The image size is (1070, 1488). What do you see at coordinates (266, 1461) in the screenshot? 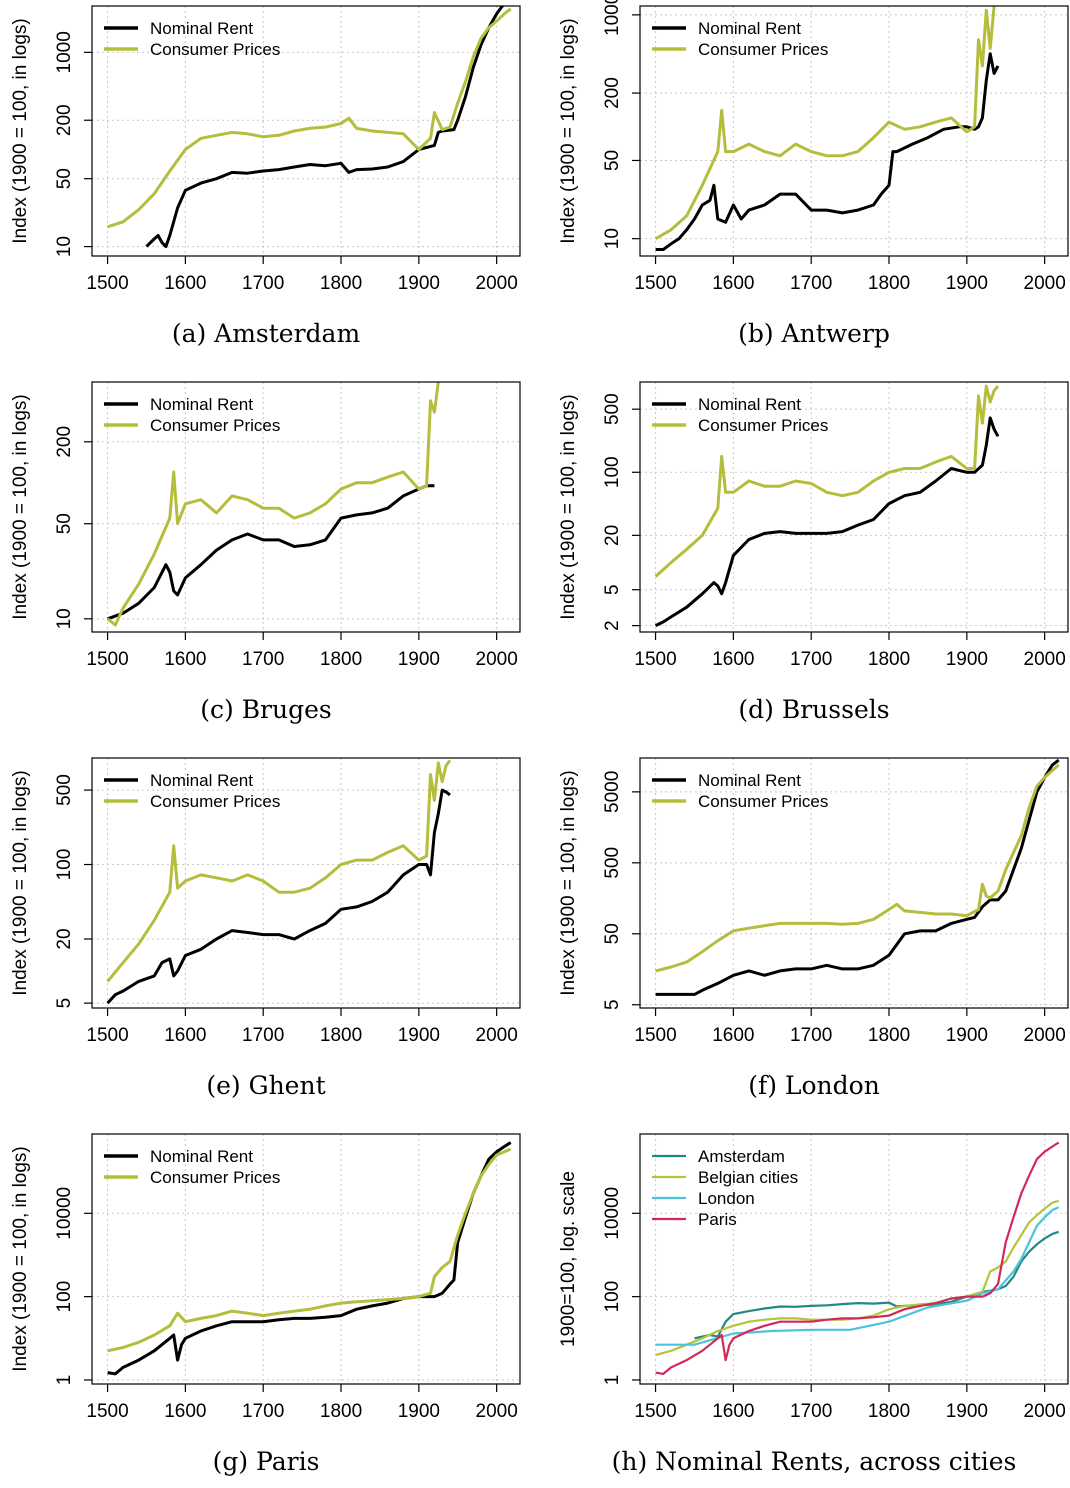
I see `chart-caption: (g) Paris` at bounding box center [266, 1461].